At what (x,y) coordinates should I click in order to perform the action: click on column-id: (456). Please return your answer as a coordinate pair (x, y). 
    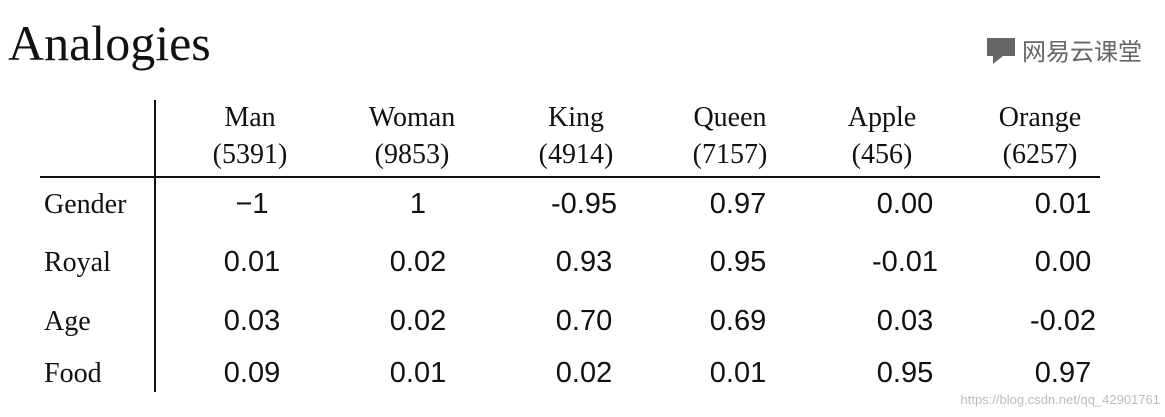
    Looking at the image, I should click on (882, 154).